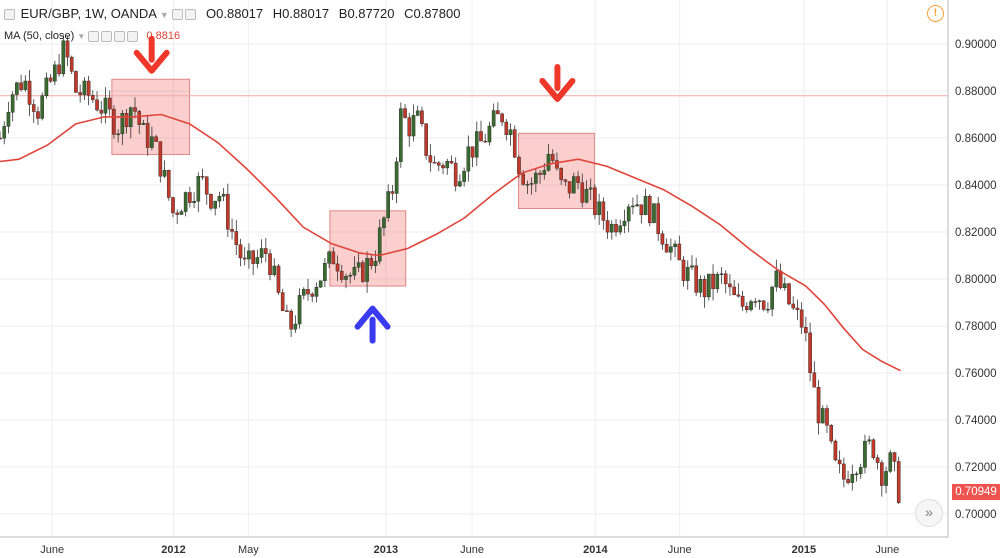  I want to click on y-tick-label: 0.84000, so click(976, 186).